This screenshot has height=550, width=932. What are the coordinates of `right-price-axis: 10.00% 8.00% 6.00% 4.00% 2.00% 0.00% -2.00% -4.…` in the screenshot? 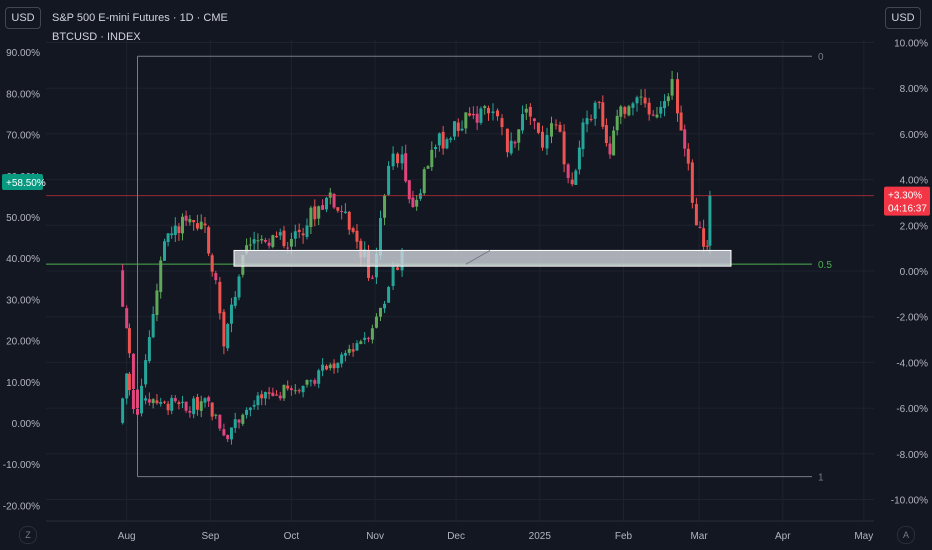 It's located at (909, 273).